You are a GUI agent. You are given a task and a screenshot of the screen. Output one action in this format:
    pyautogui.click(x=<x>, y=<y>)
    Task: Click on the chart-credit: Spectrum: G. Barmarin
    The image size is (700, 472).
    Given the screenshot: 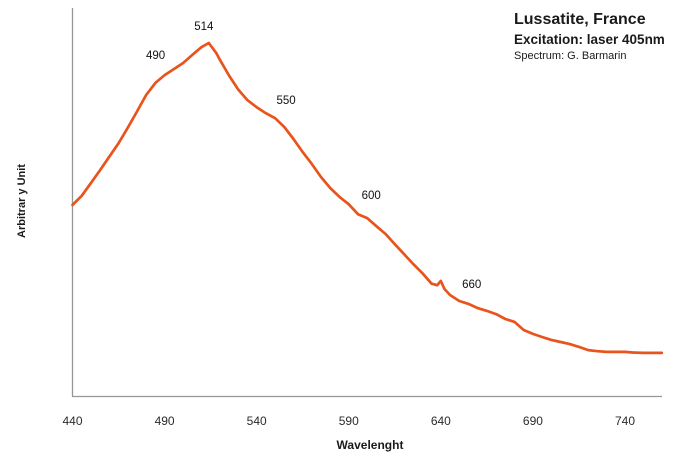 What is the action you would take?
    pyautogui.click(x=570, y=56)
    